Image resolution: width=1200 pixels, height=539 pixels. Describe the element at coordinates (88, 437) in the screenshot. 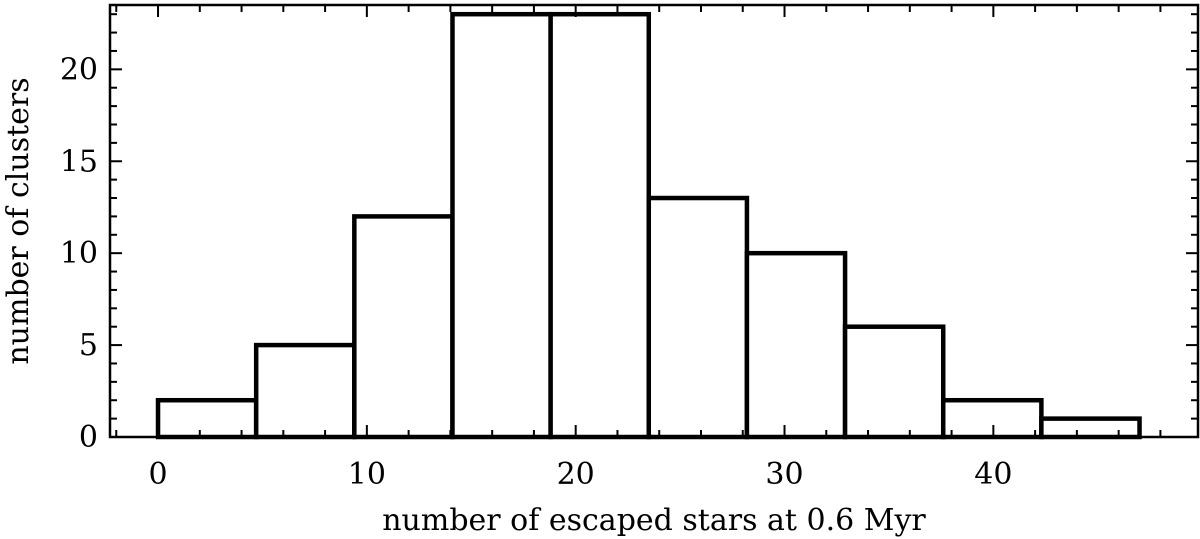

I see `y-tick-label-0: 0` at that location.